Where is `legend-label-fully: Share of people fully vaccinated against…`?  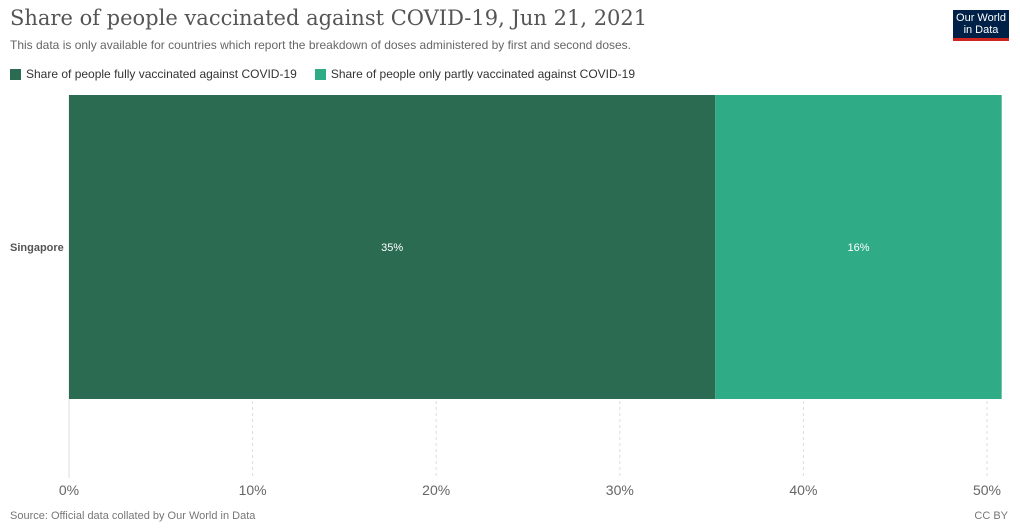
legend-label-fully: Share of people fully vaccinated against… is located at coordinates (161, 74).